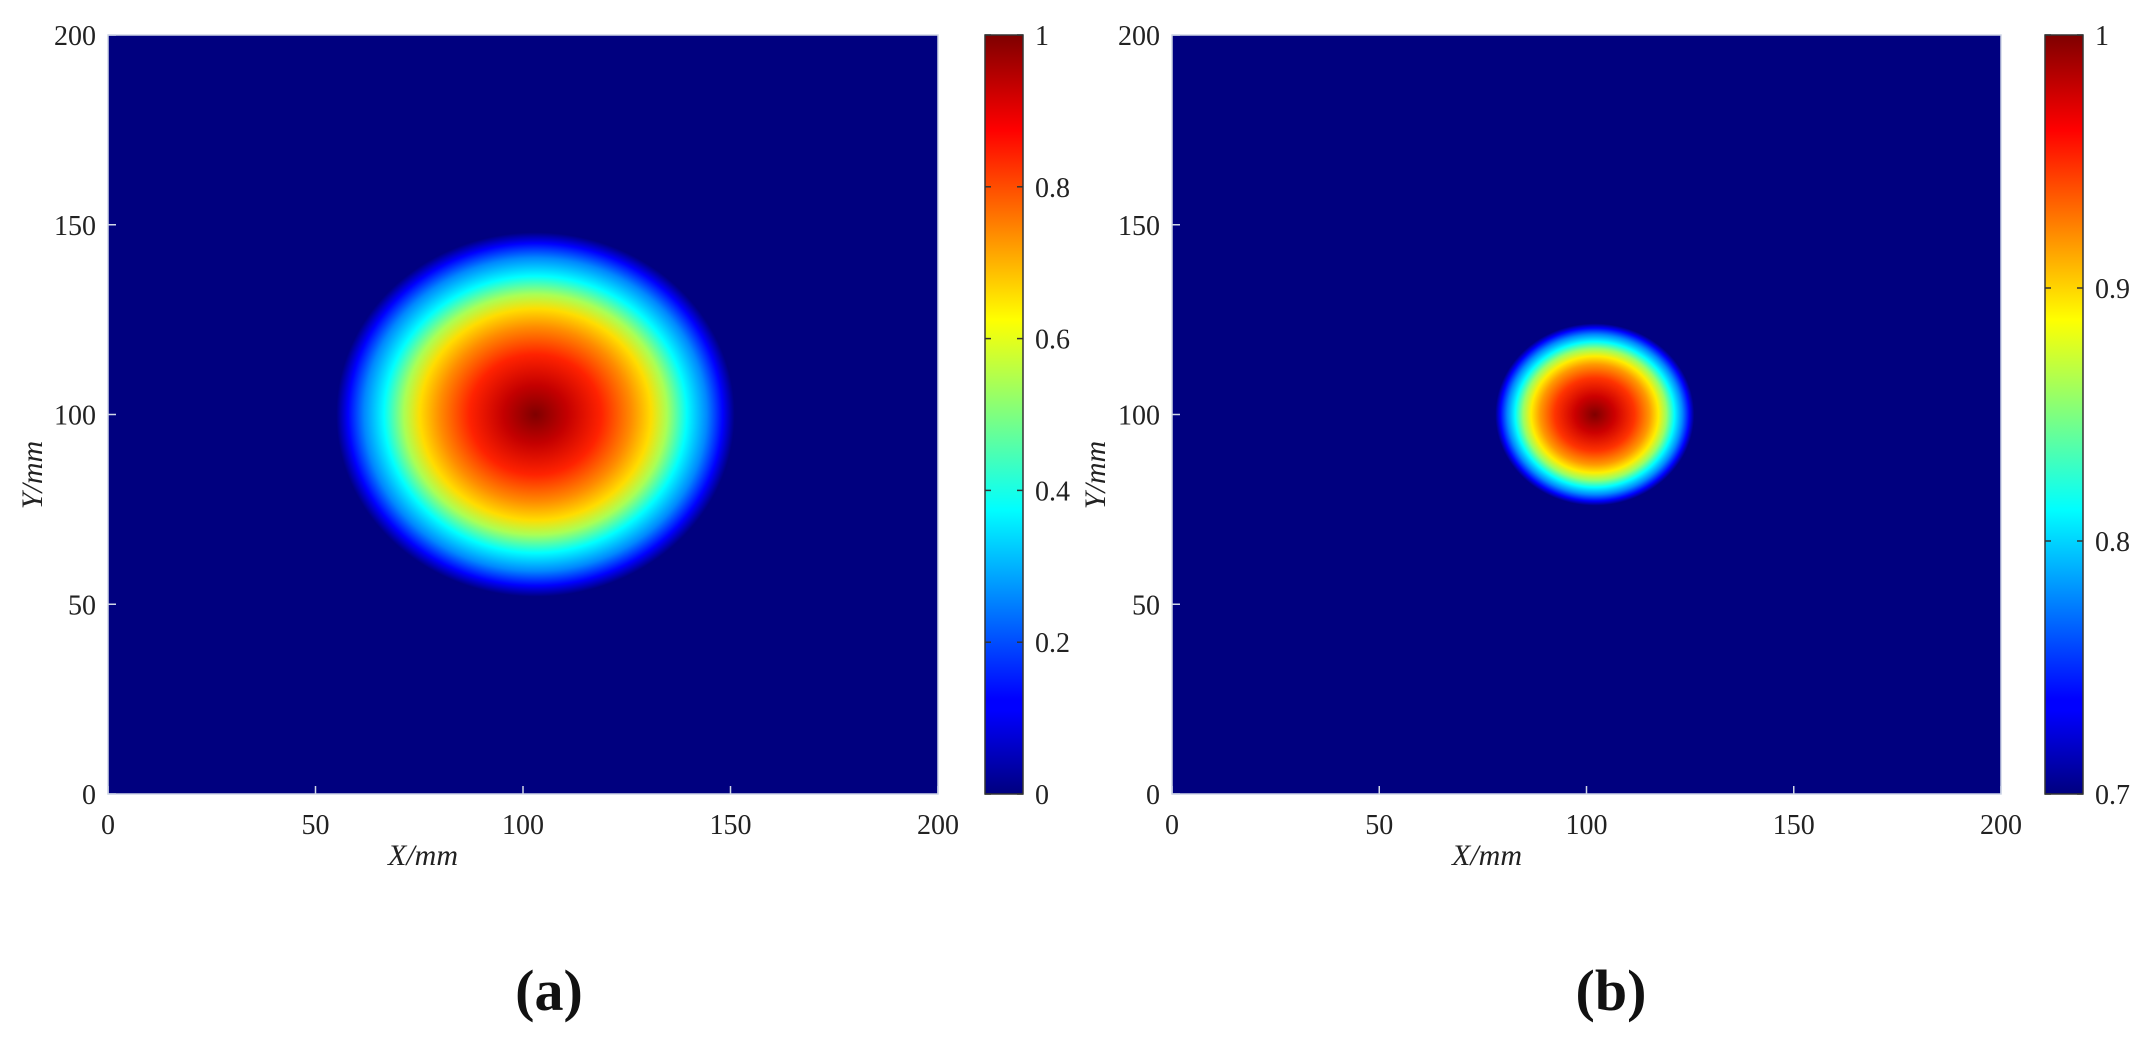  Describe the element at coordinates (1052, 643) in the screenshot. I see `colorbar-tick-label: 0.2` at that location.